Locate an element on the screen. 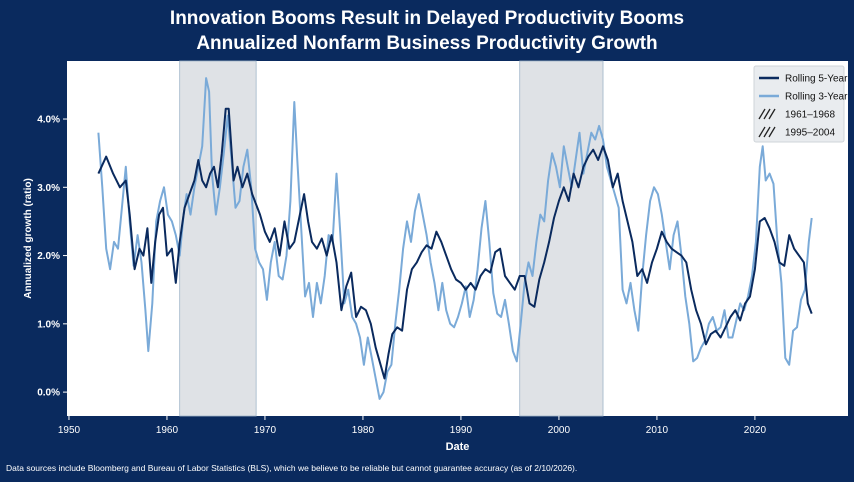  y-tick-label: 4.0% is located at coordinates (48, 120).